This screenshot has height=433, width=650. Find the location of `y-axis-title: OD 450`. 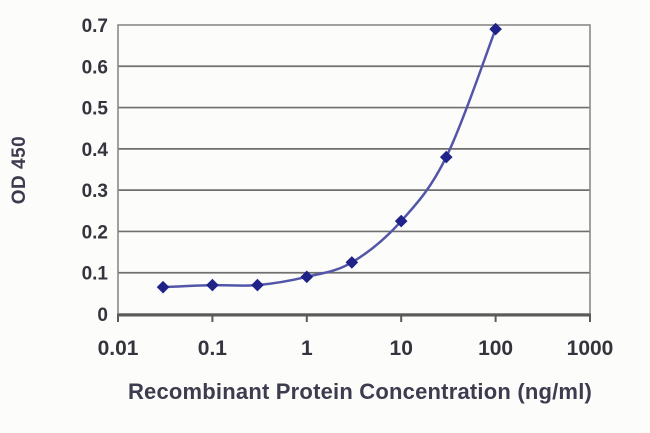

y-axis-title: OD 450 is located at coordinates (19, 170).